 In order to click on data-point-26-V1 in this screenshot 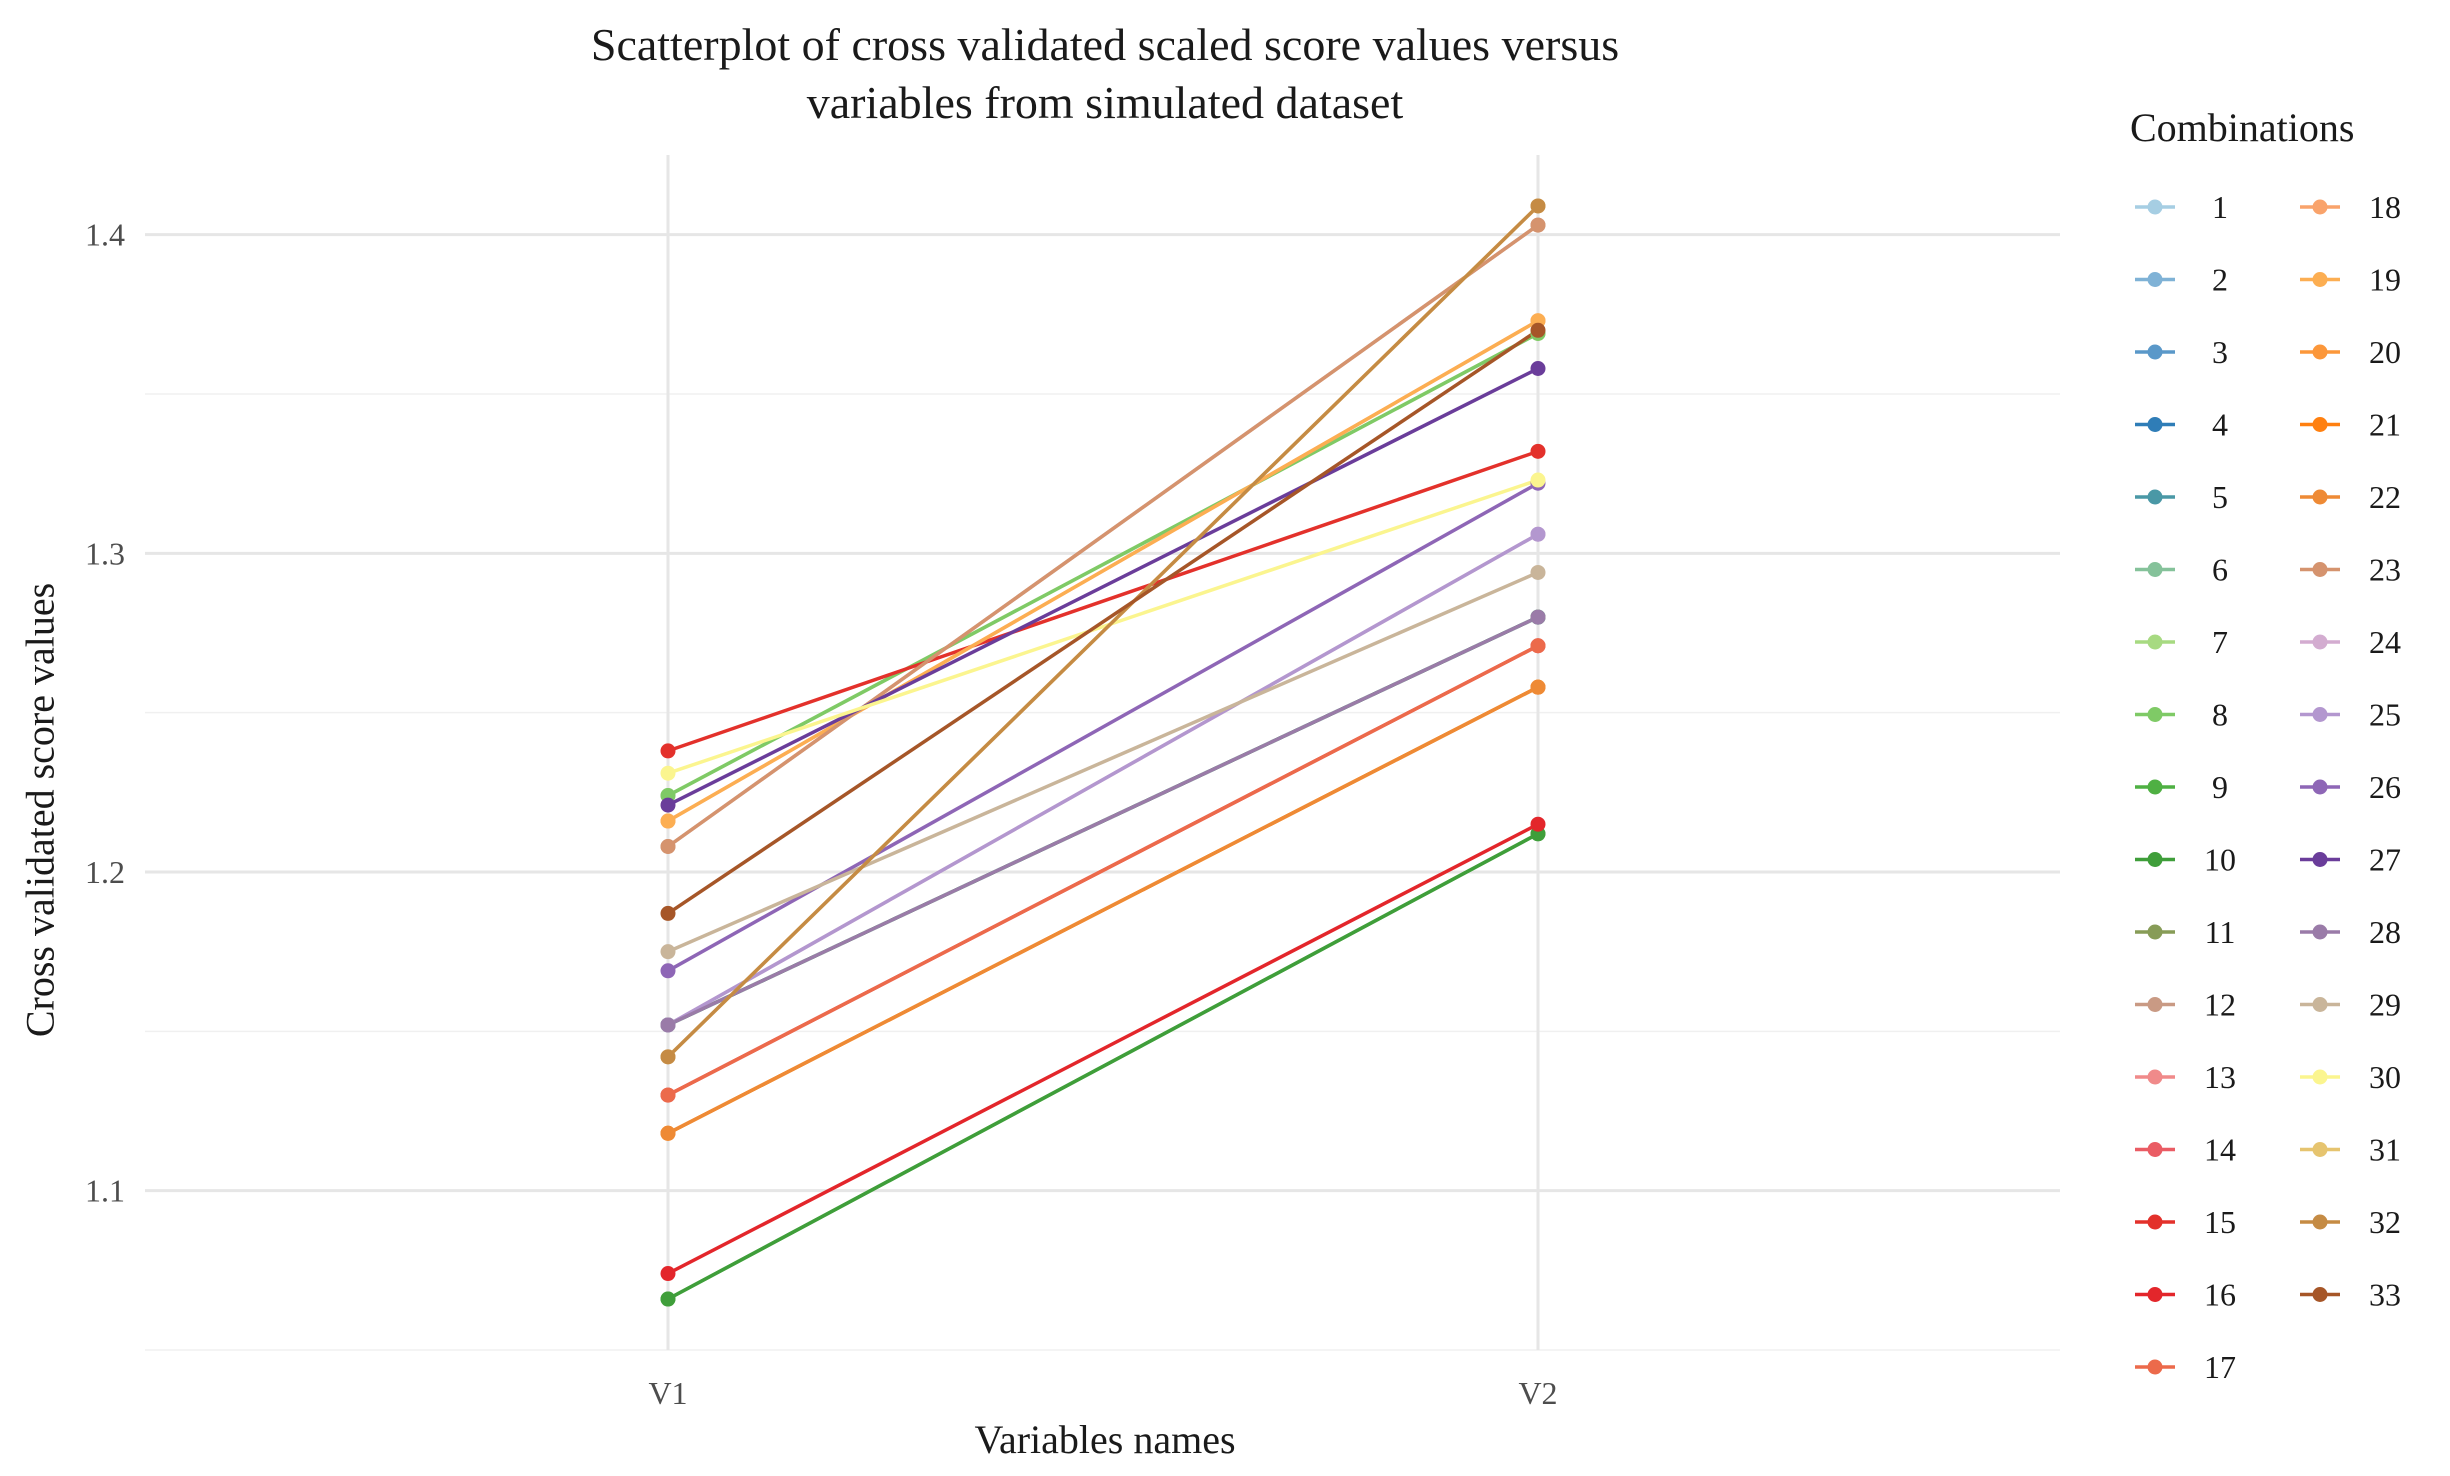, I will do `click(668, 971)`.